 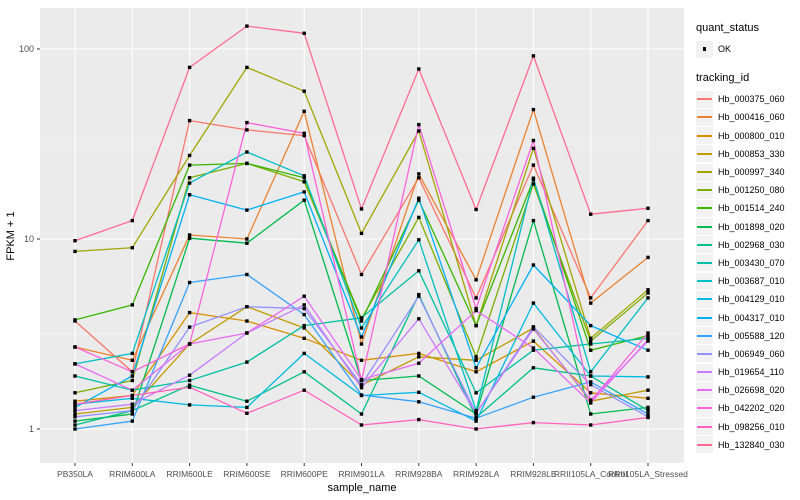 I want to click on y-tick-label: 10, so click(x=29, y=239).